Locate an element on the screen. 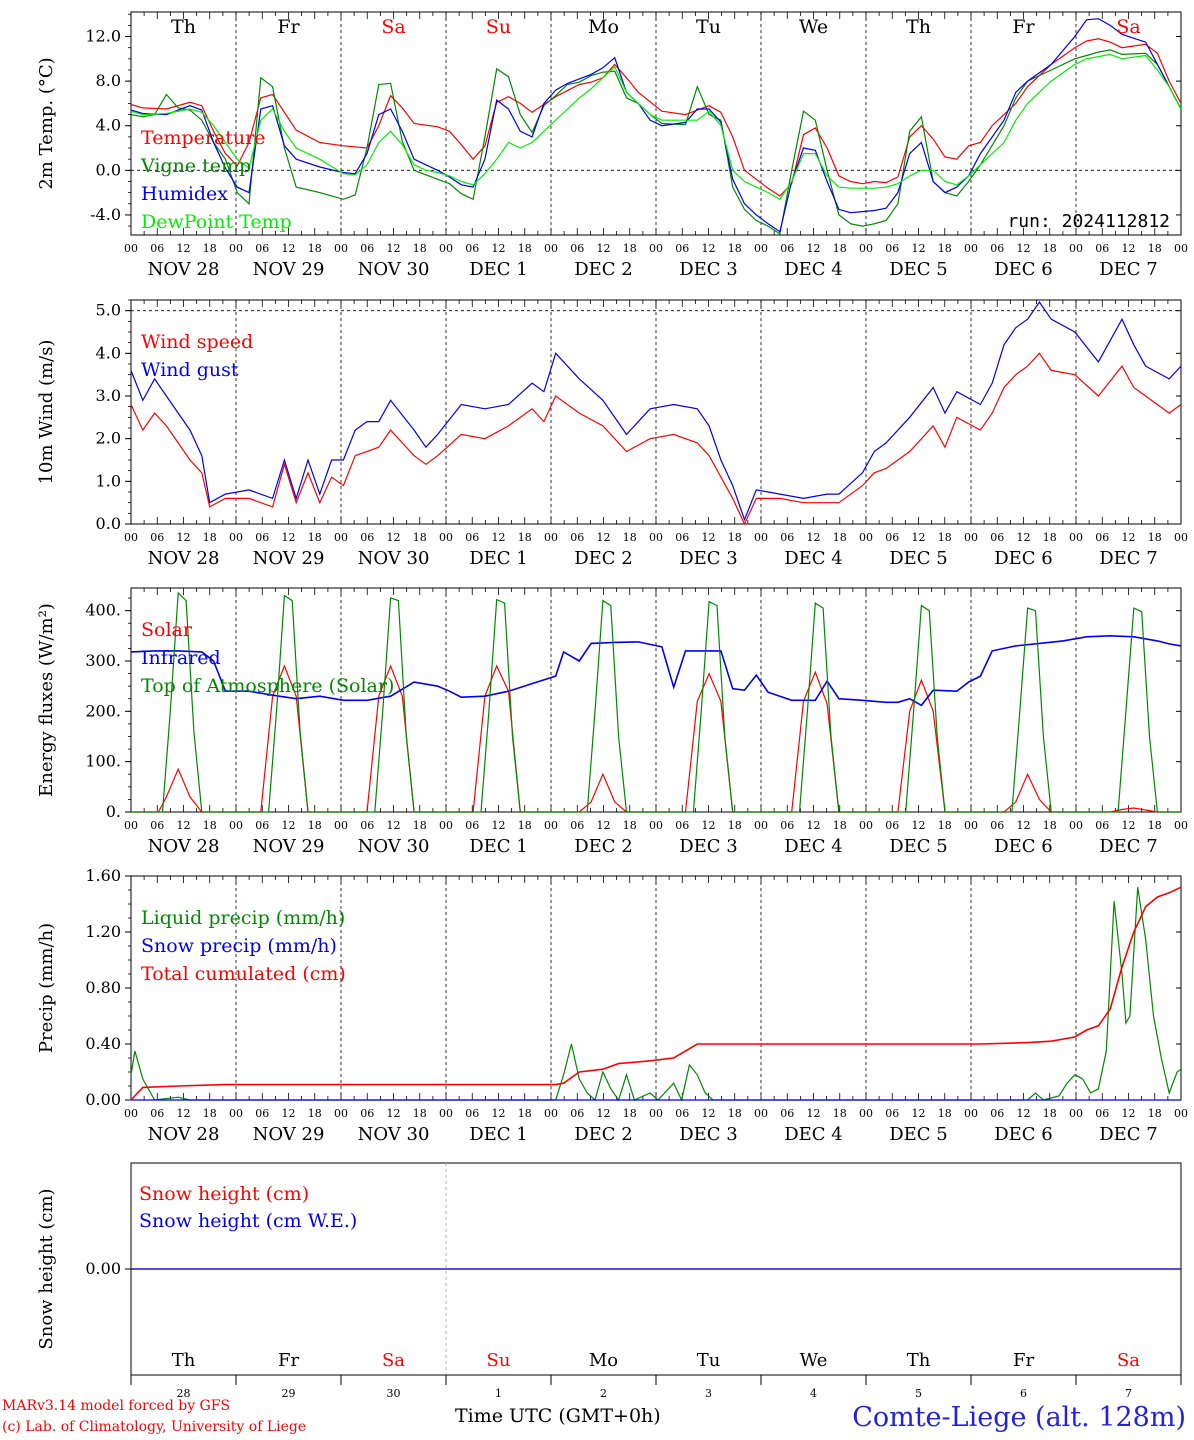 The image size is (1194, 1440). series-line-temperature is located at coordinates (656, 117).